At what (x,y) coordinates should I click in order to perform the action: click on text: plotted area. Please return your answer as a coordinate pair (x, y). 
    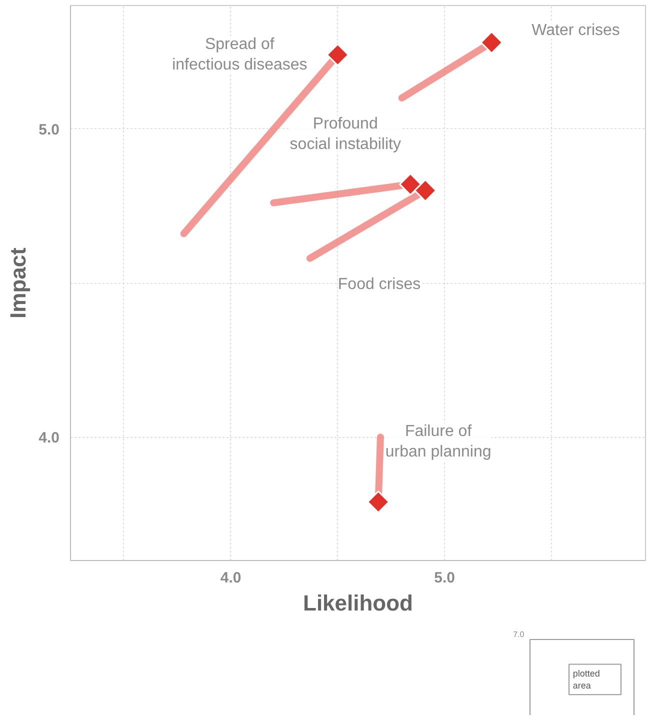
    Looking at the image, I should click on (586, 679).